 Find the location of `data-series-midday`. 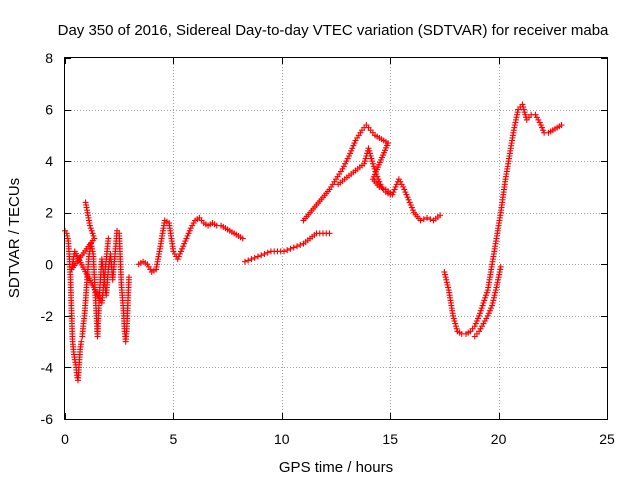

data-series-midday is located at coordinates (287, 247).